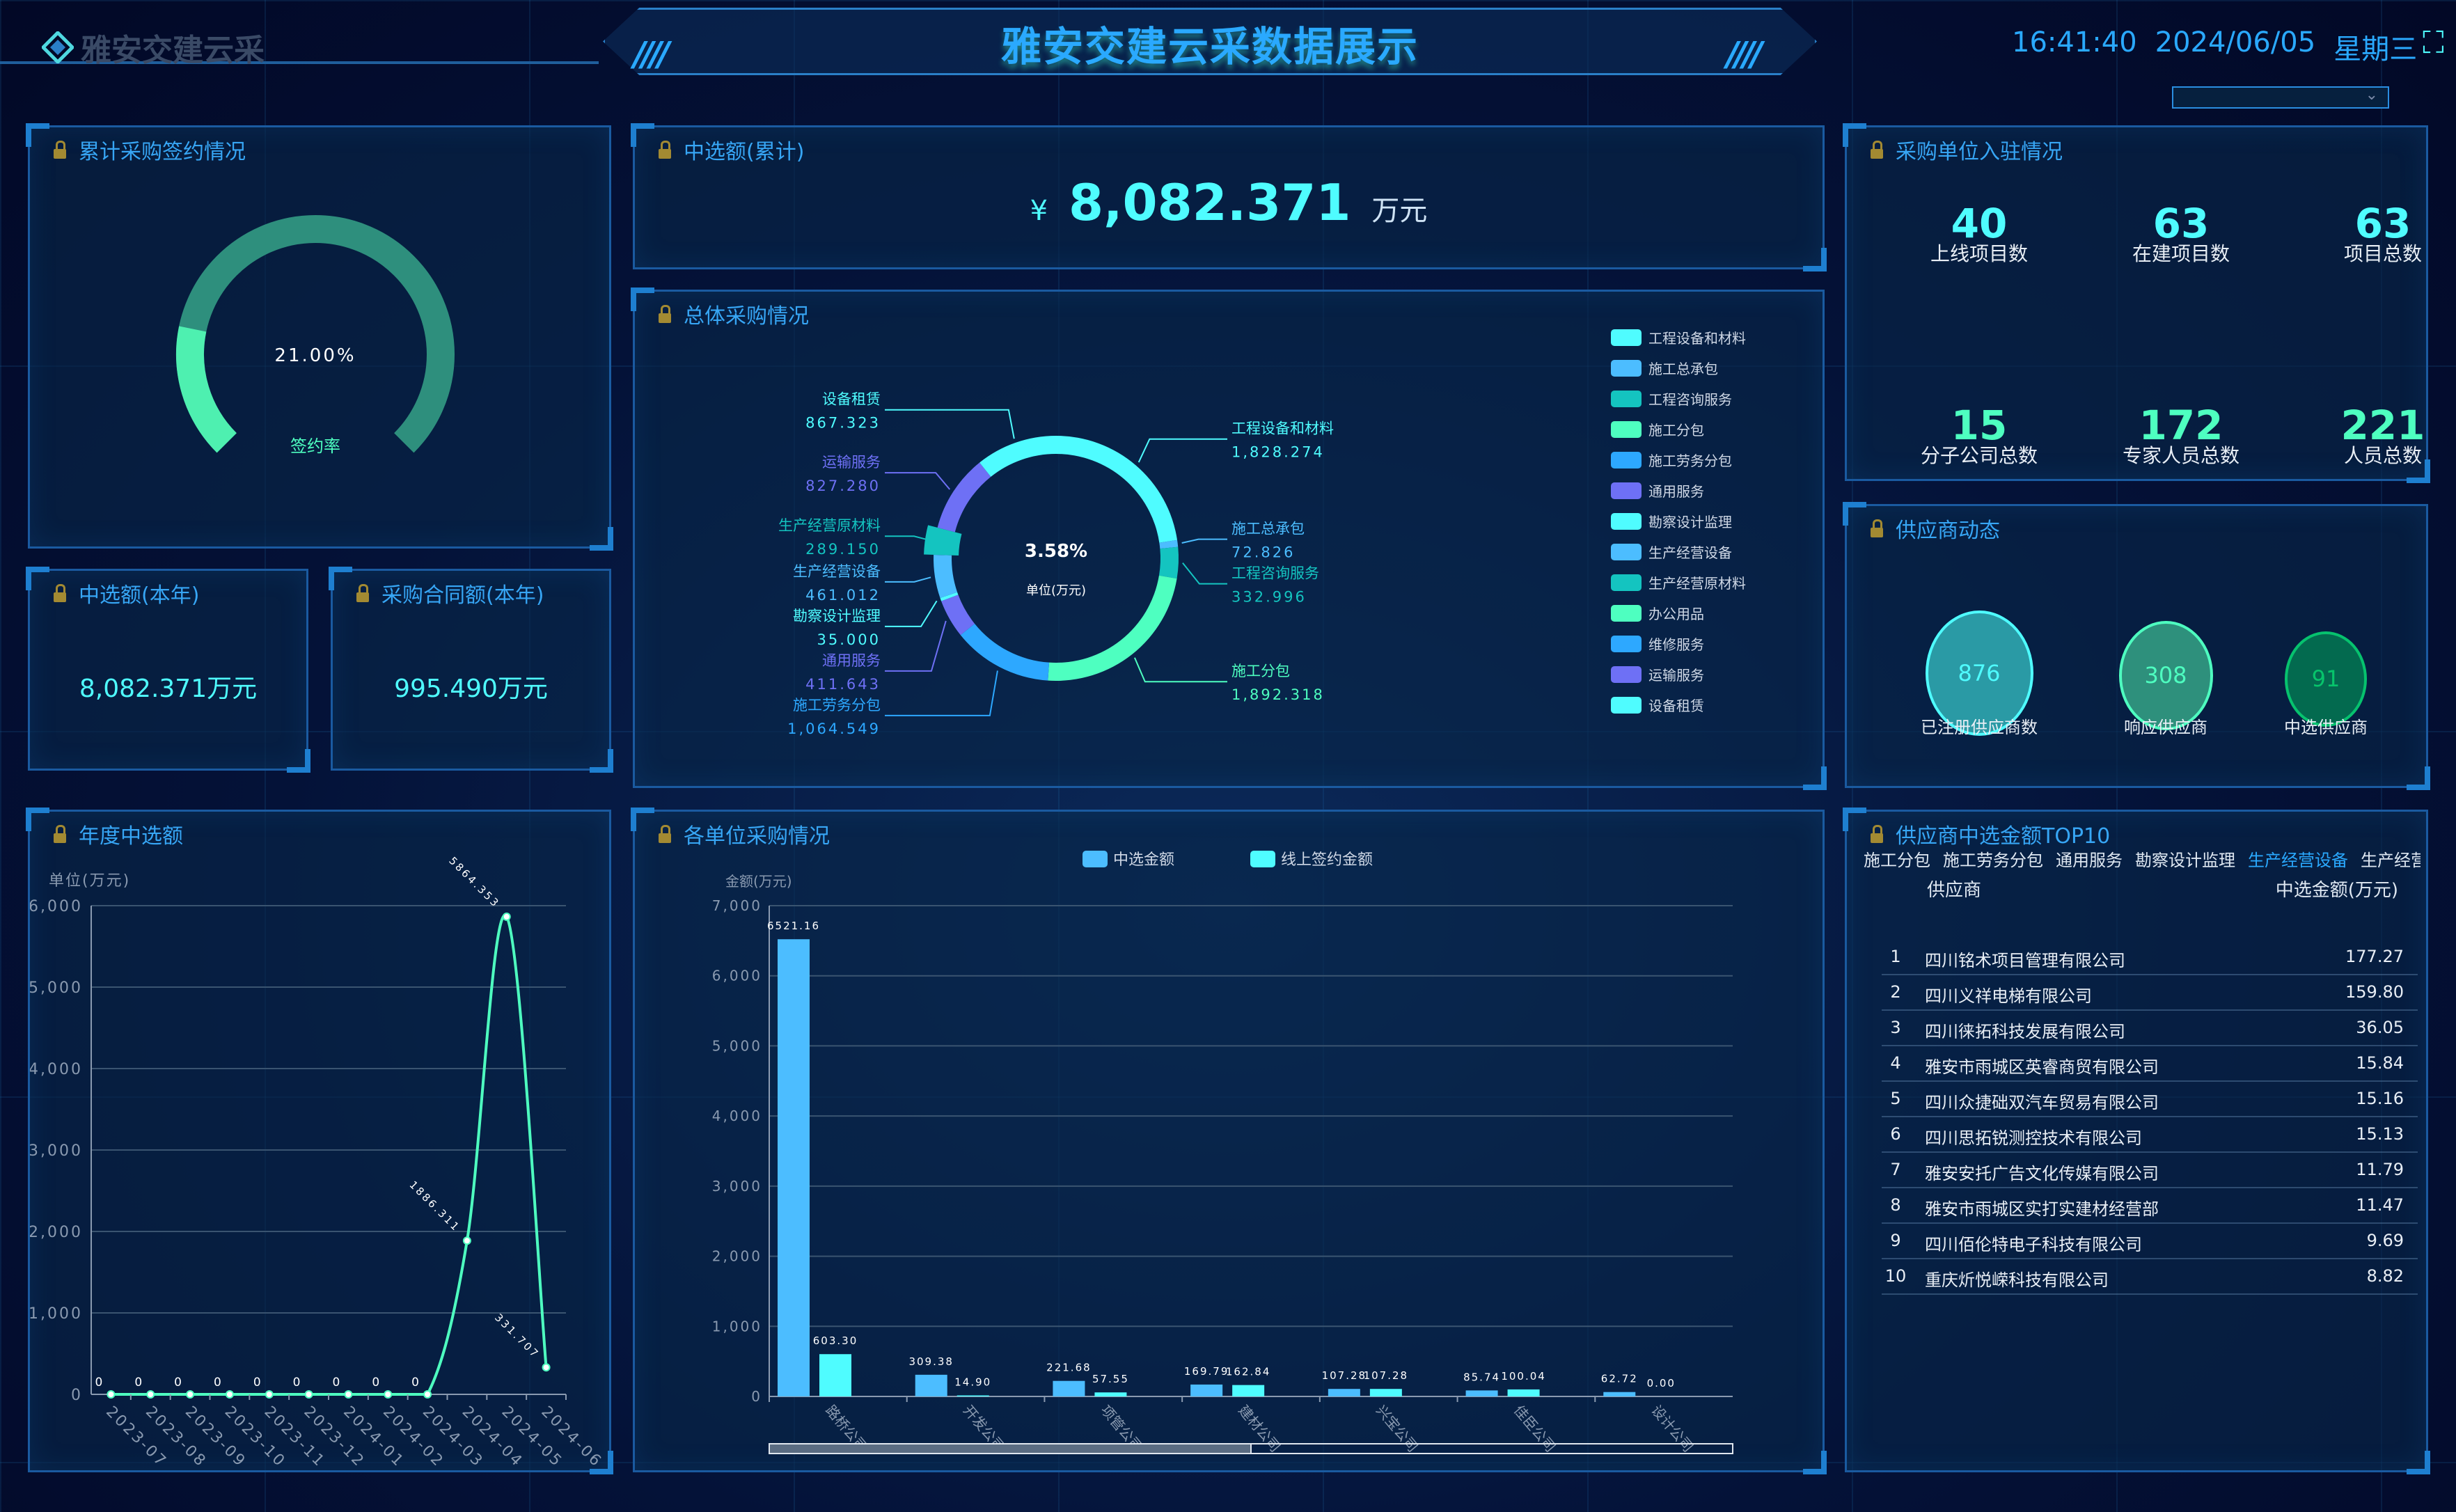 This screenshot has height=1512, width=2456. What do you see at coordinates (1979, 436) in the screenshot?
I see `stat-item: 15 分子公司总数` at bounding box center [1979, 436].